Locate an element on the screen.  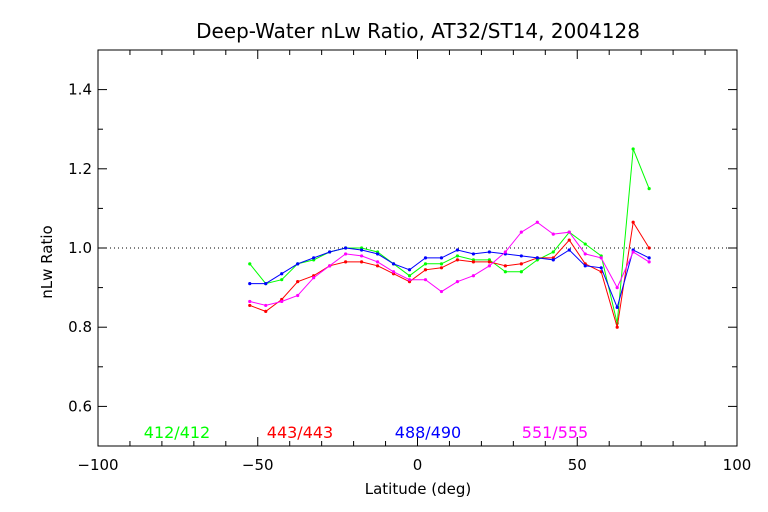
legend-entry: 488/490 is located at coordinates (428, 432).